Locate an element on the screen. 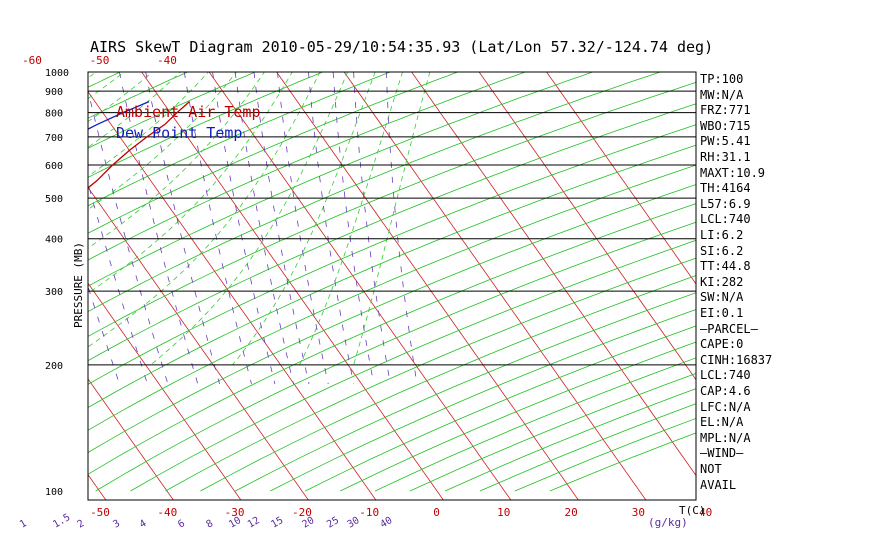  index-entry: CINH:16837 is located at coordinates (736, 359).